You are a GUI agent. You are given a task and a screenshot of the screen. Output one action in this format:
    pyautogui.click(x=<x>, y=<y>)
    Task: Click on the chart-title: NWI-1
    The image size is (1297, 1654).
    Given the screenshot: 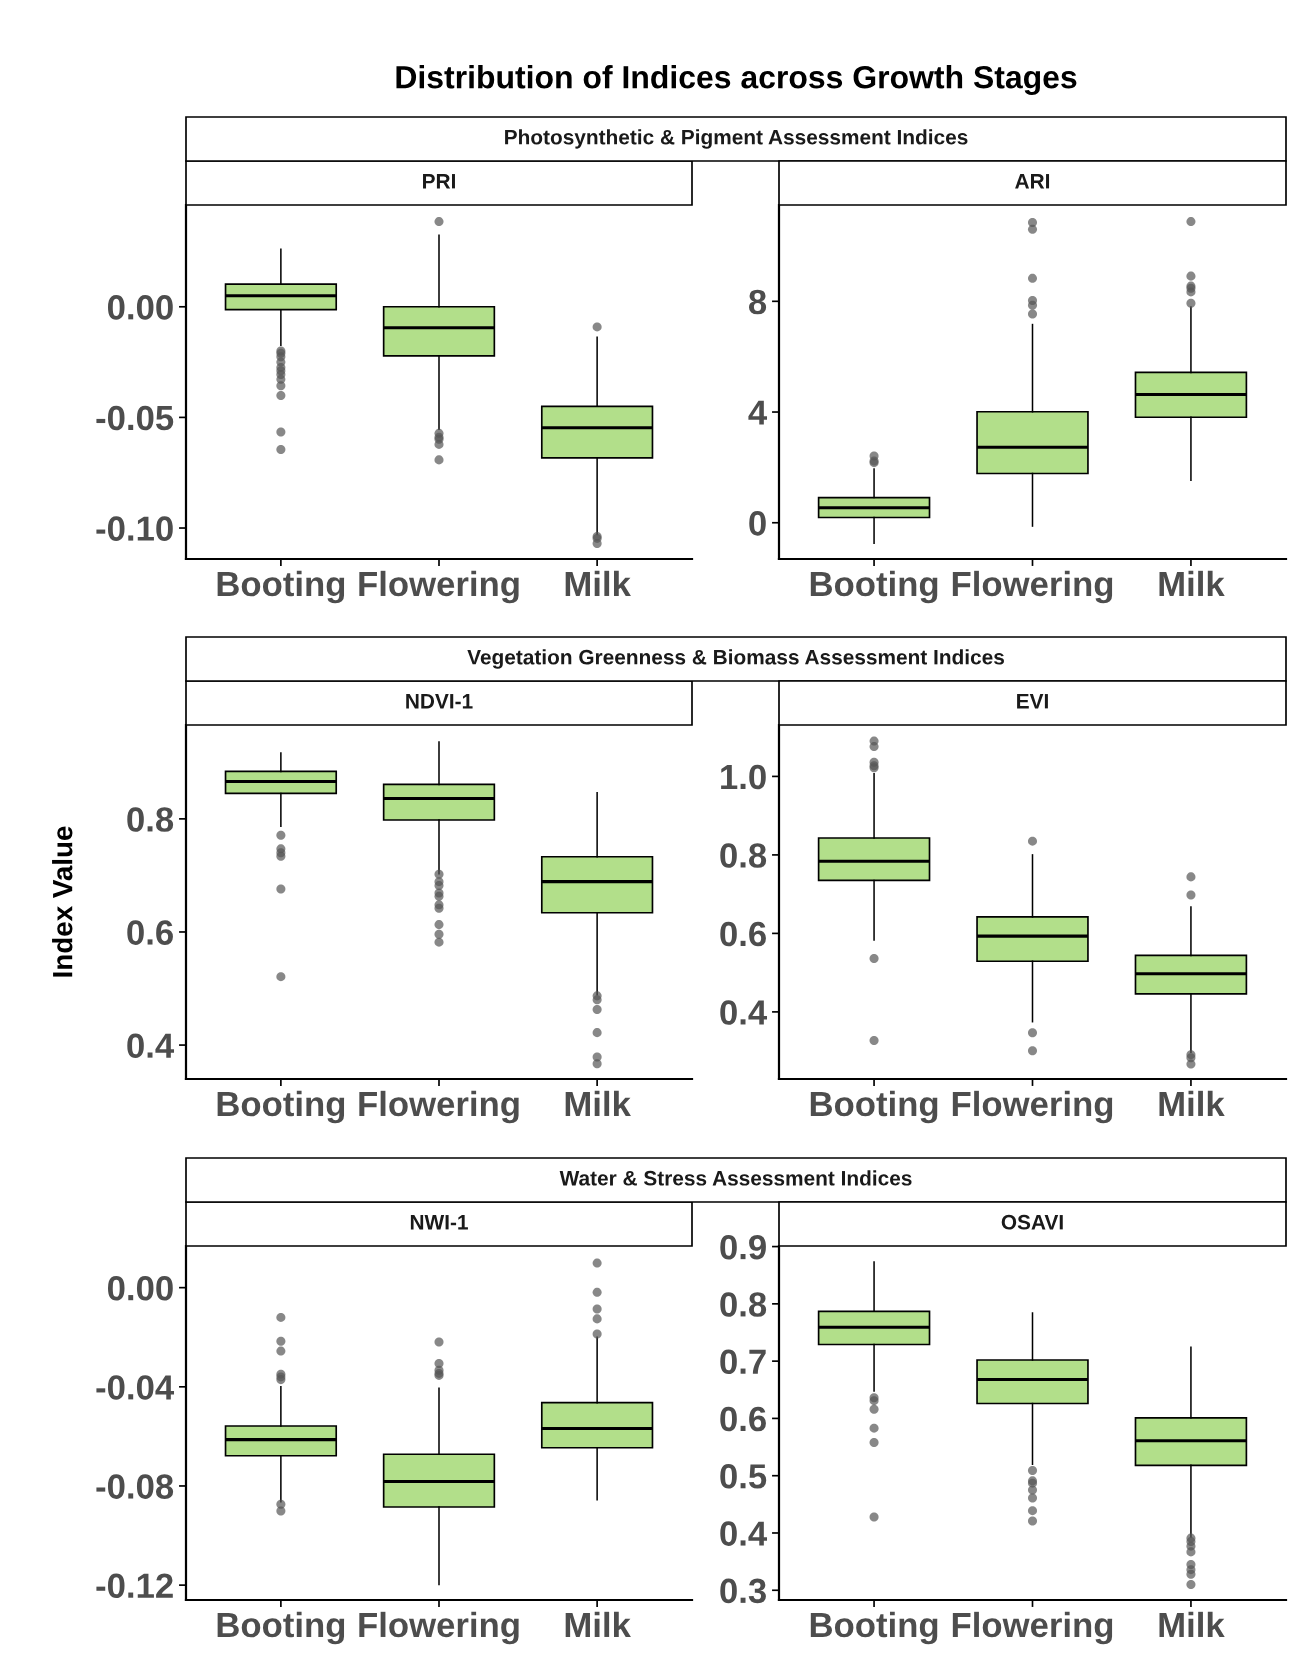 What is the action you would take?
    pyautogui.click(x=439, y=1222)
    